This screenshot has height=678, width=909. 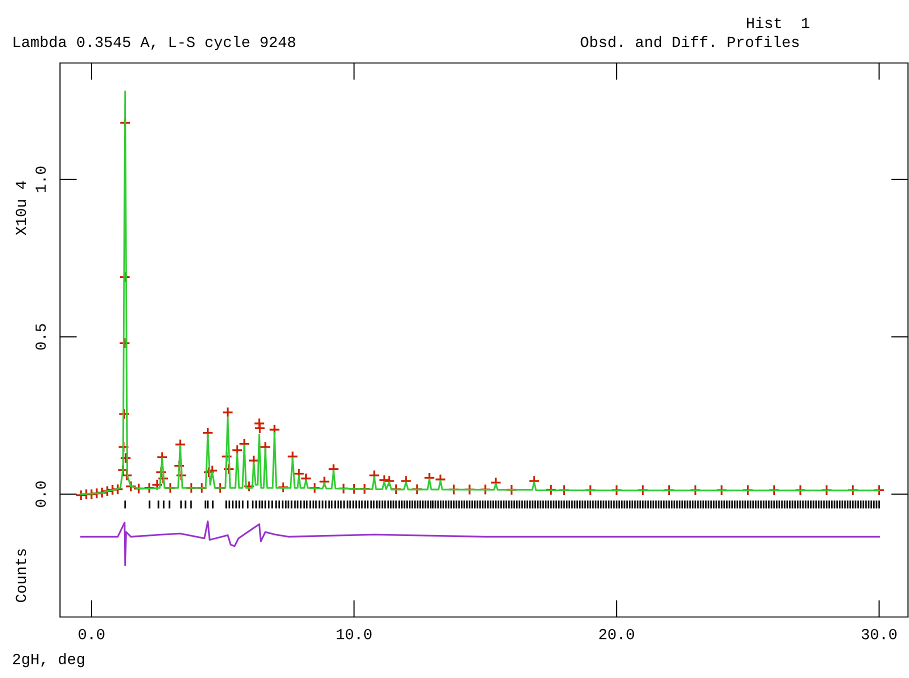 I want to click on text: X10u 4, so click(x=21, y=208).